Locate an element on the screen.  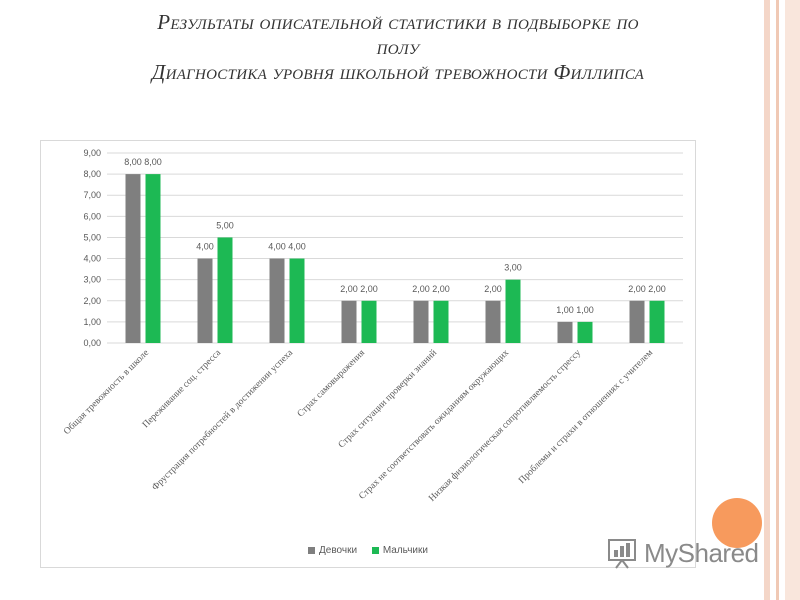
y-tick-label: 2,00 is located at coordinates (92, 301).